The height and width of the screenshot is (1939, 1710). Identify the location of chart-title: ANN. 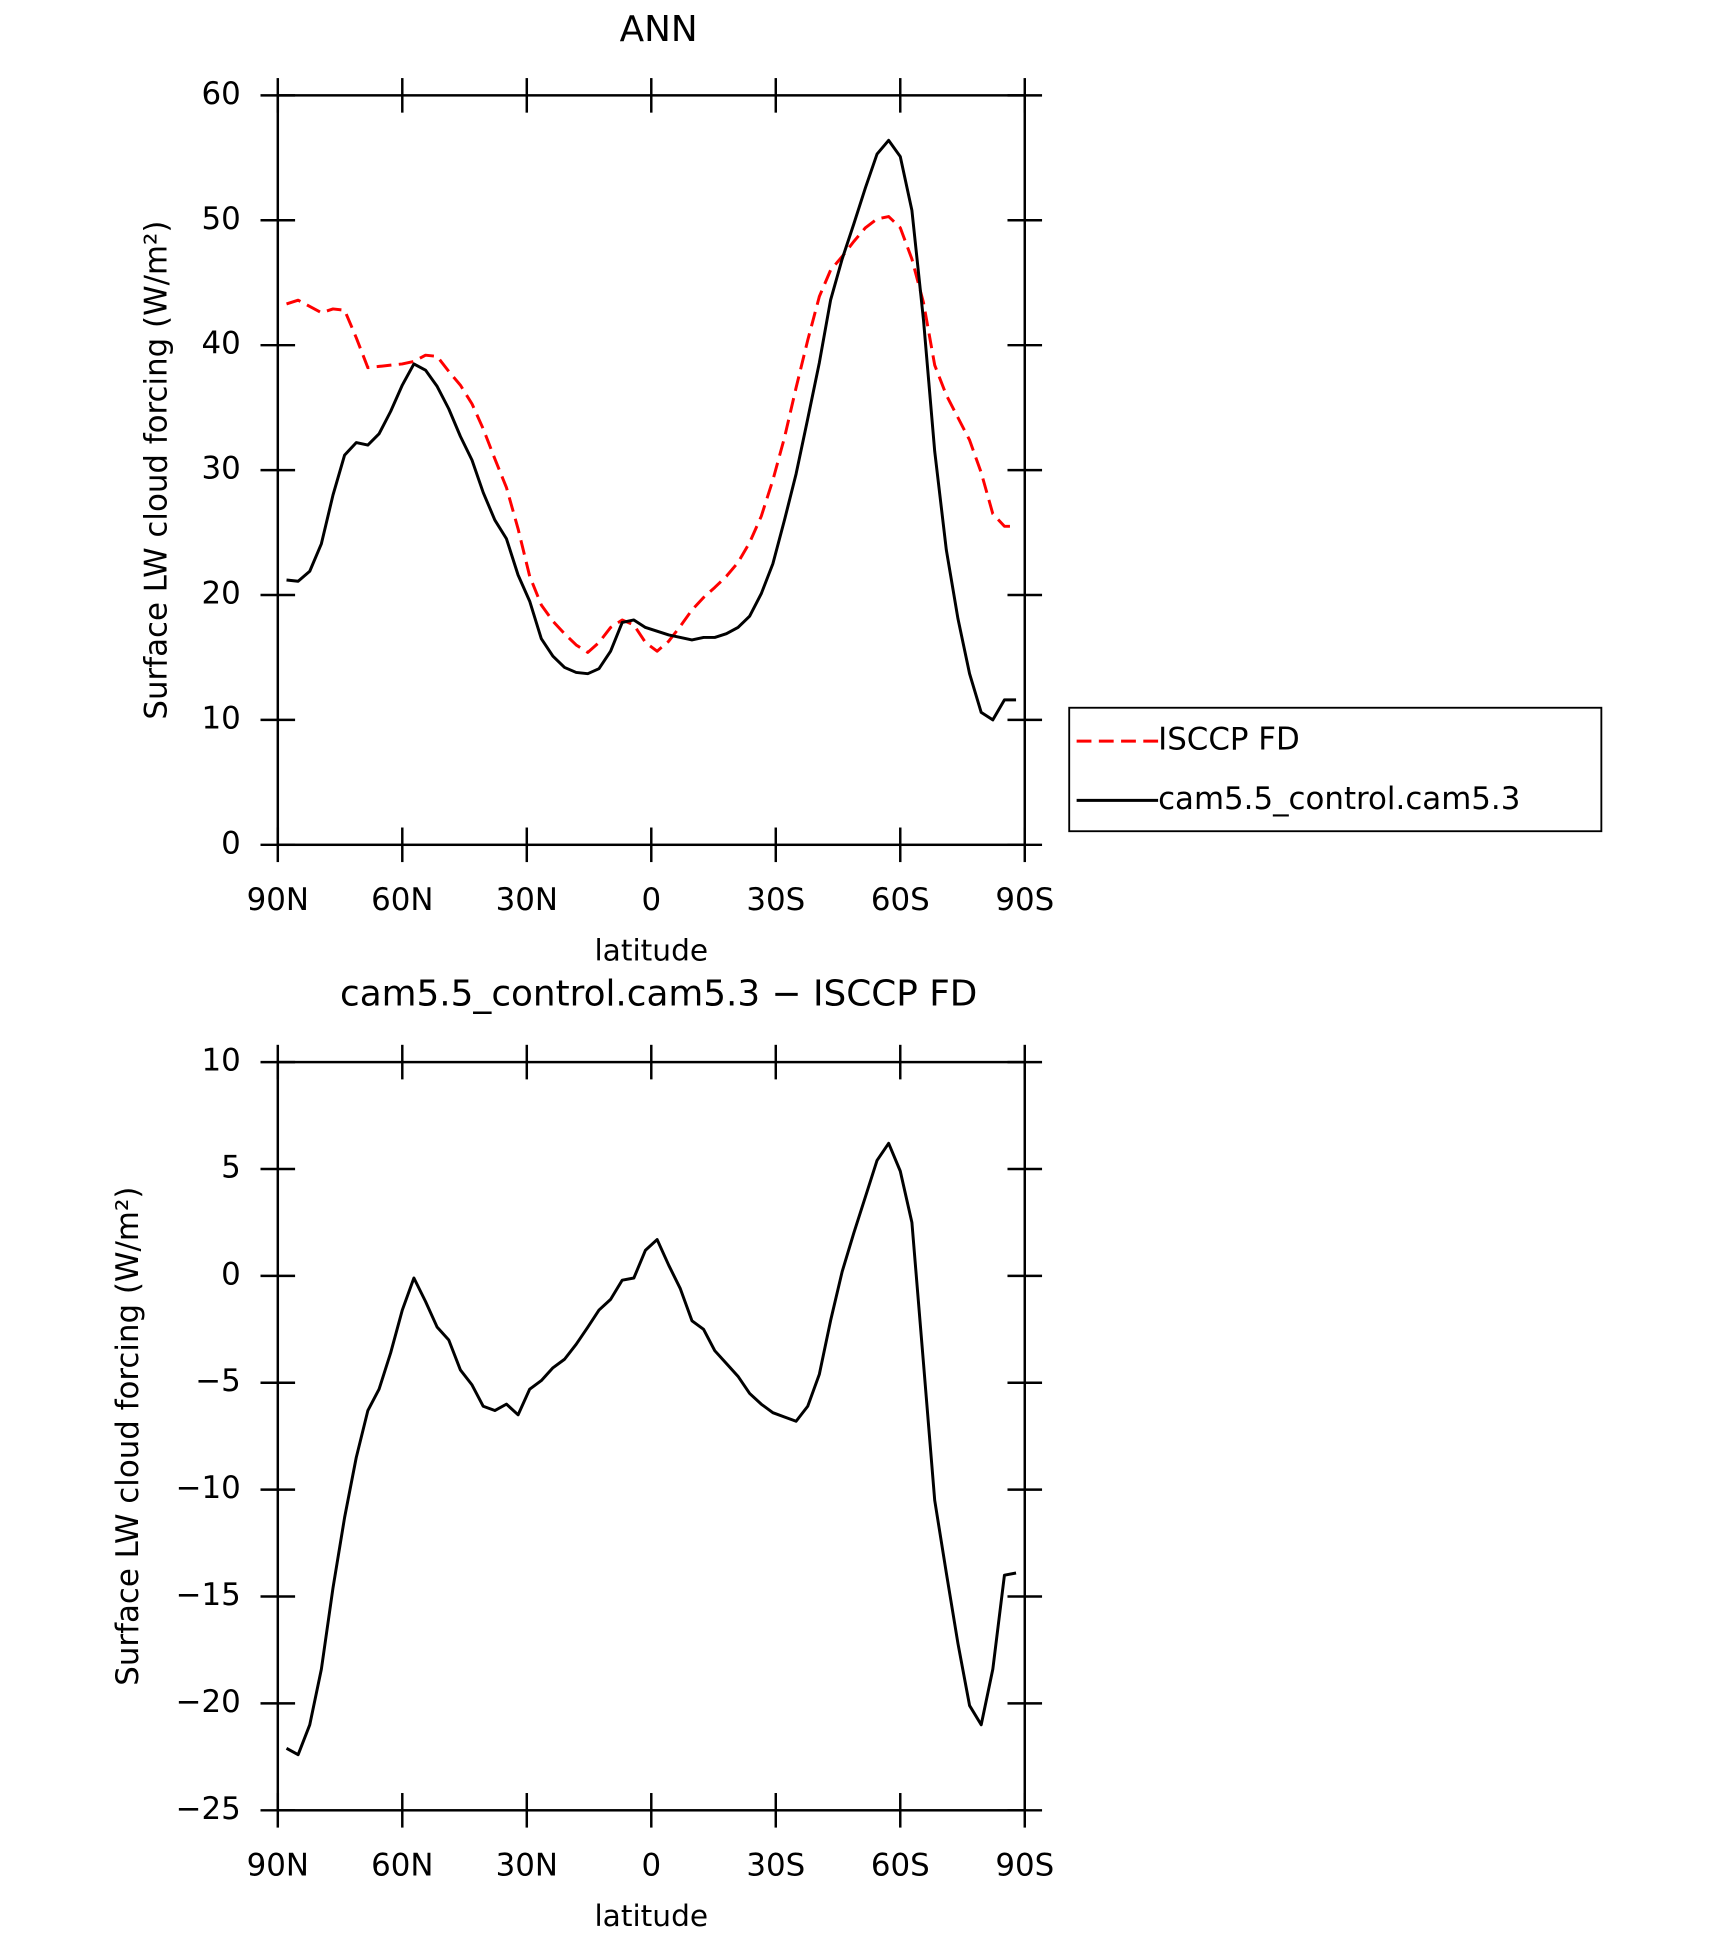
(659, 29).